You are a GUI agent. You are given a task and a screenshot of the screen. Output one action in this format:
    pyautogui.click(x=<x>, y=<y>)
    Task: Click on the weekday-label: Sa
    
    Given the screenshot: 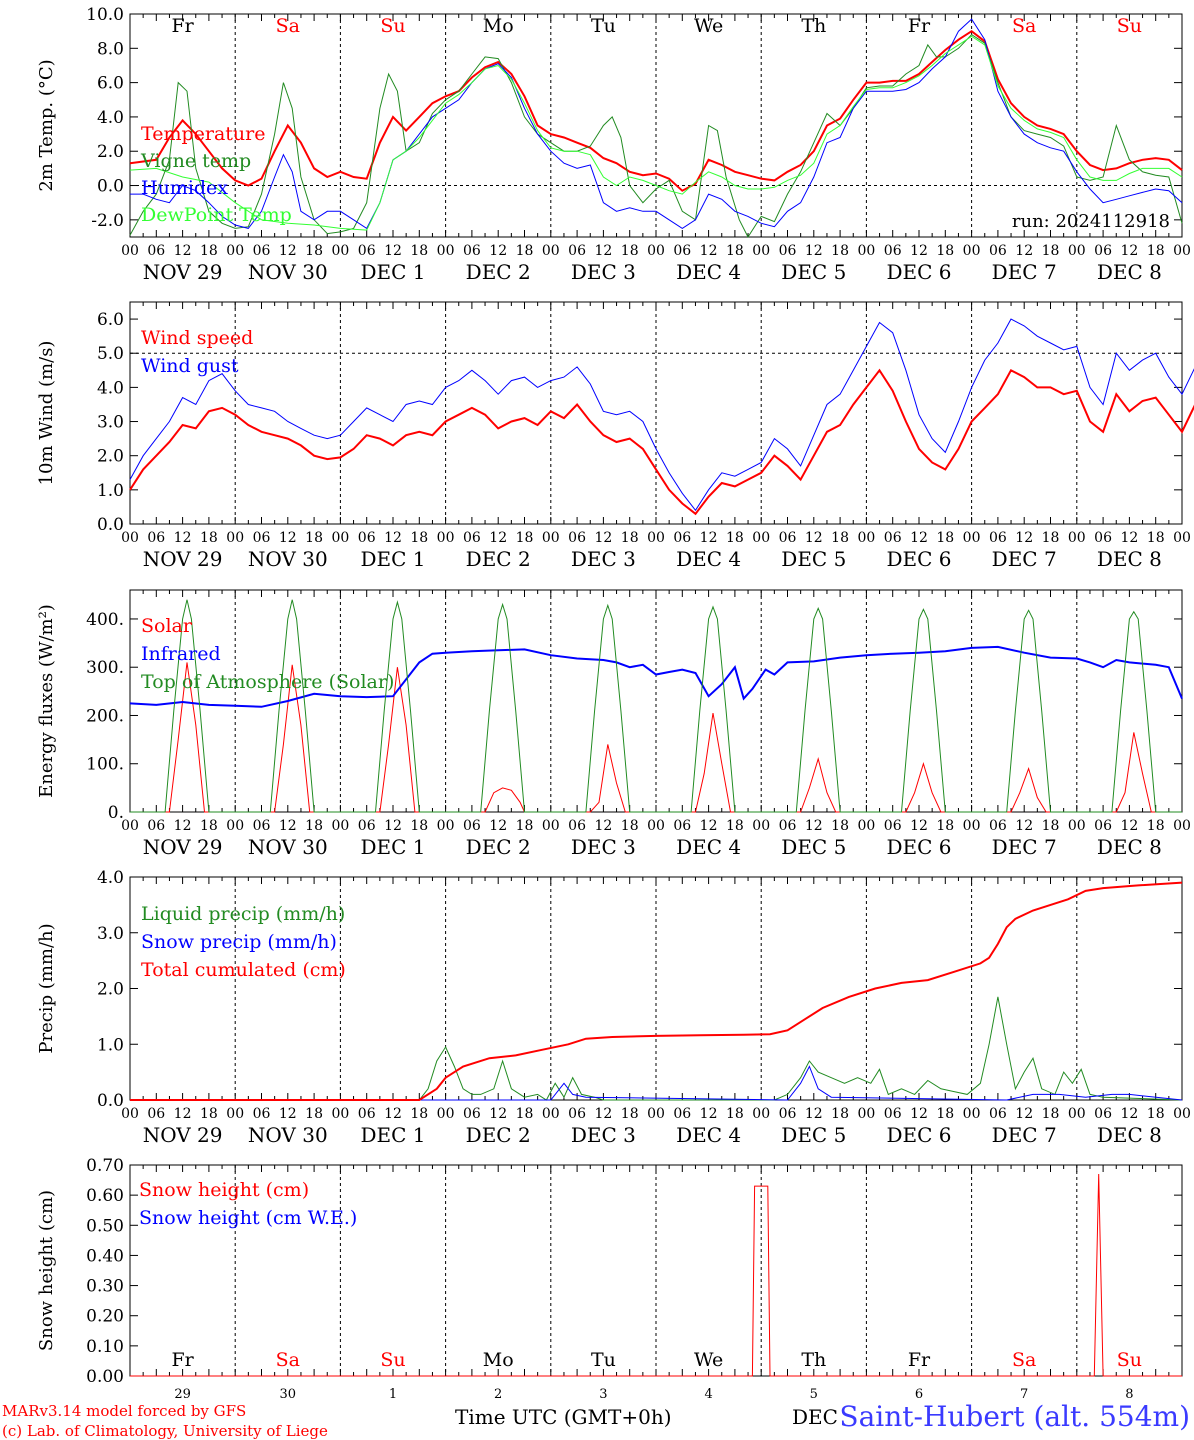 What is the action you would take?
    pyautogui.click(x=1024, y=1360)
    